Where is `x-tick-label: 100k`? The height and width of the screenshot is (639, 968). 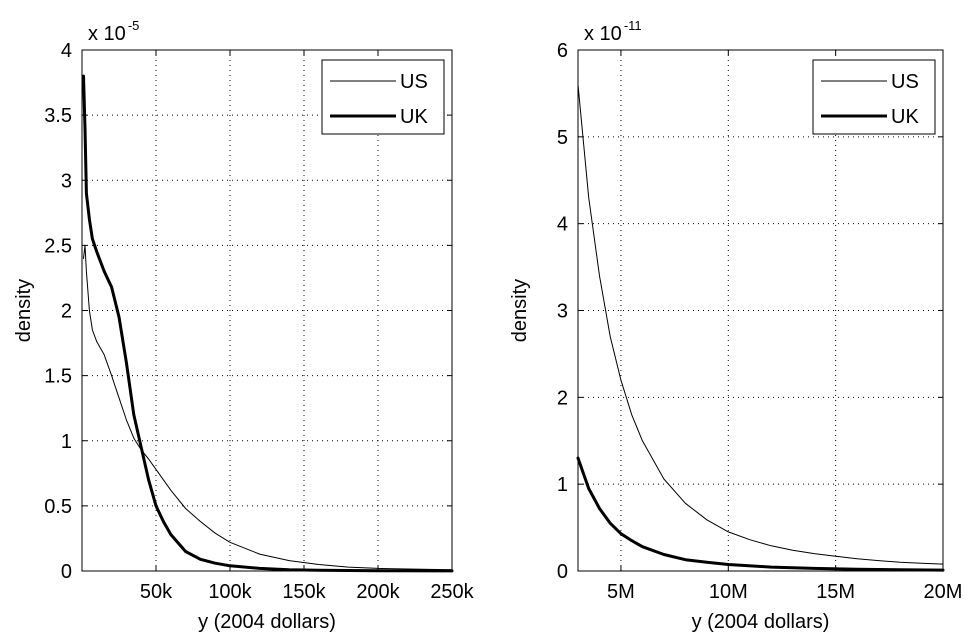 x-tick-label: 100k is located at coordinates (230, 592).